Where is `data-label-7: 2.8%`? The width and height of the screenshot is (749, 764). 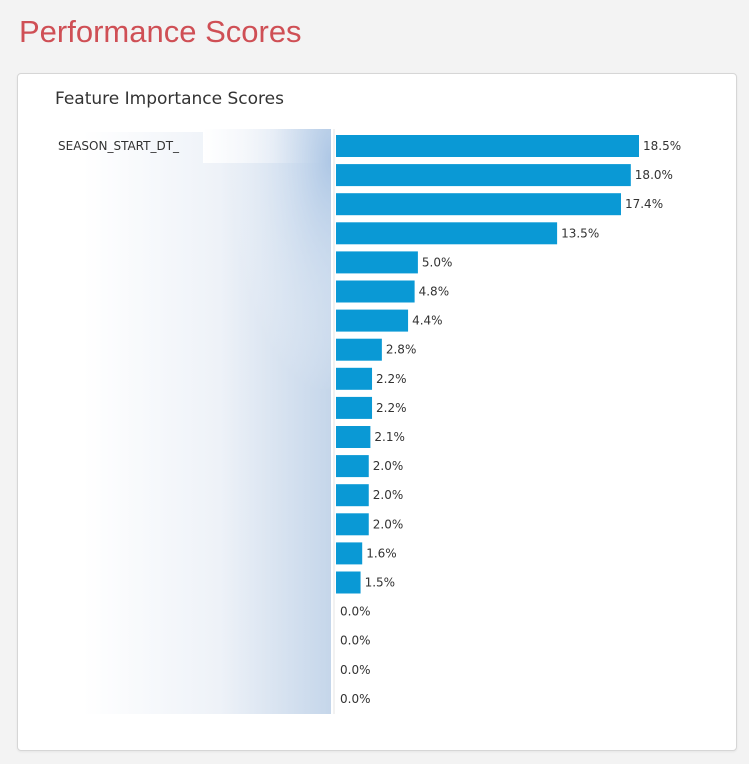
data-label-7: 2.8% is located at coordinates (401, 350).